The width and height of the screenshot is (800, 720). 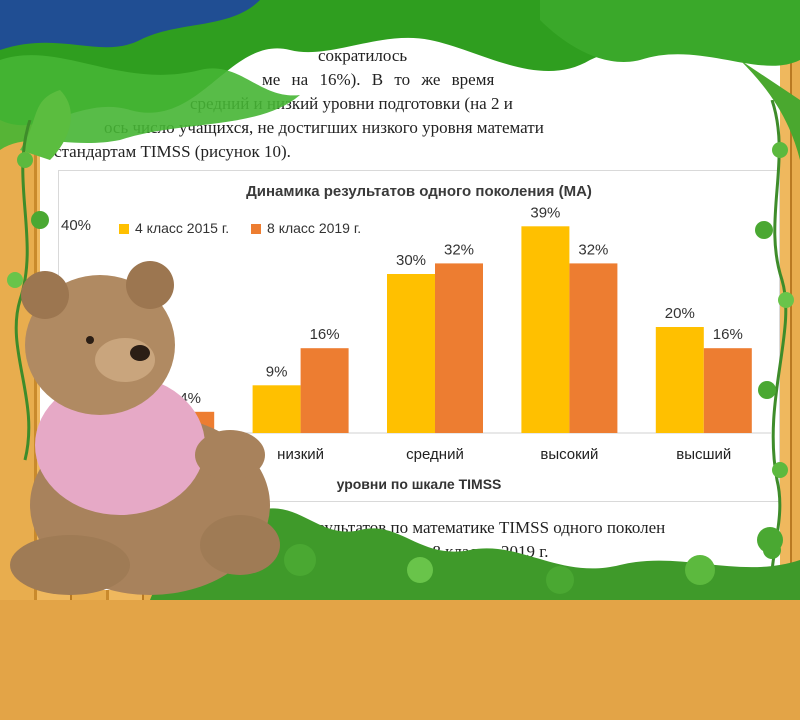 What do you see at coordinates (277, 371) in the screenshot?
I see `data-label-series1-cat2: 9%` at bounding box center [277, 371].